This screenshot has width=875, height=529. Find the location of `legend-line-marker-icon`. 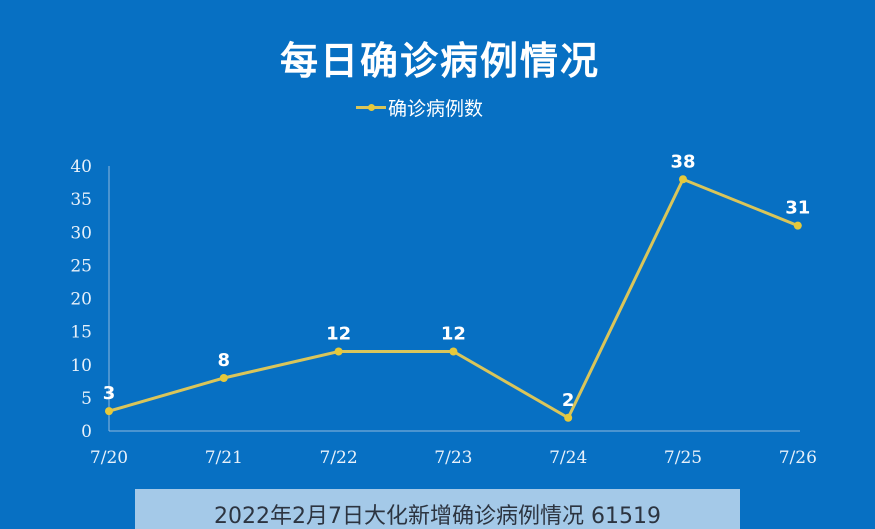

legend-line-marker-icon is located at coordinates (371, 107).